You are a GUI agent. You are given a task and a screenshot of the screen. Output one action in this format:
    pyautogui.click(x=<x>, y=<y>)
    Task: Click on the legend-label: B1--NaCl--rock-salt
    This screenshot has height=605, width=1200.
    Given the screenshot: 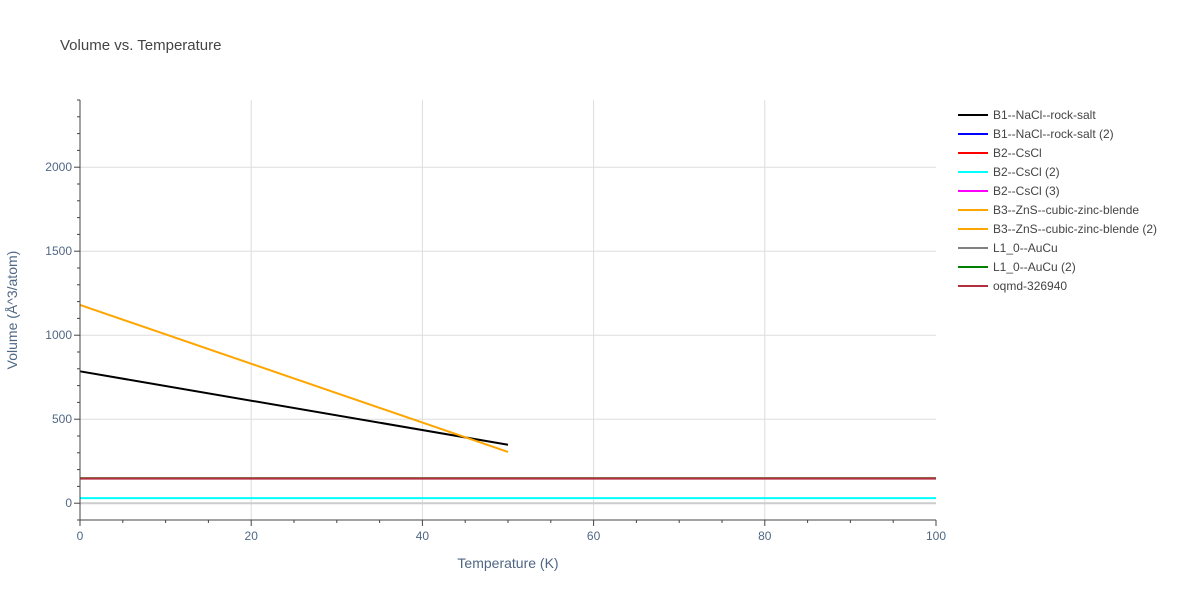 What is the action you would take?
    pyautogui.click(x=1044, y=115)
    